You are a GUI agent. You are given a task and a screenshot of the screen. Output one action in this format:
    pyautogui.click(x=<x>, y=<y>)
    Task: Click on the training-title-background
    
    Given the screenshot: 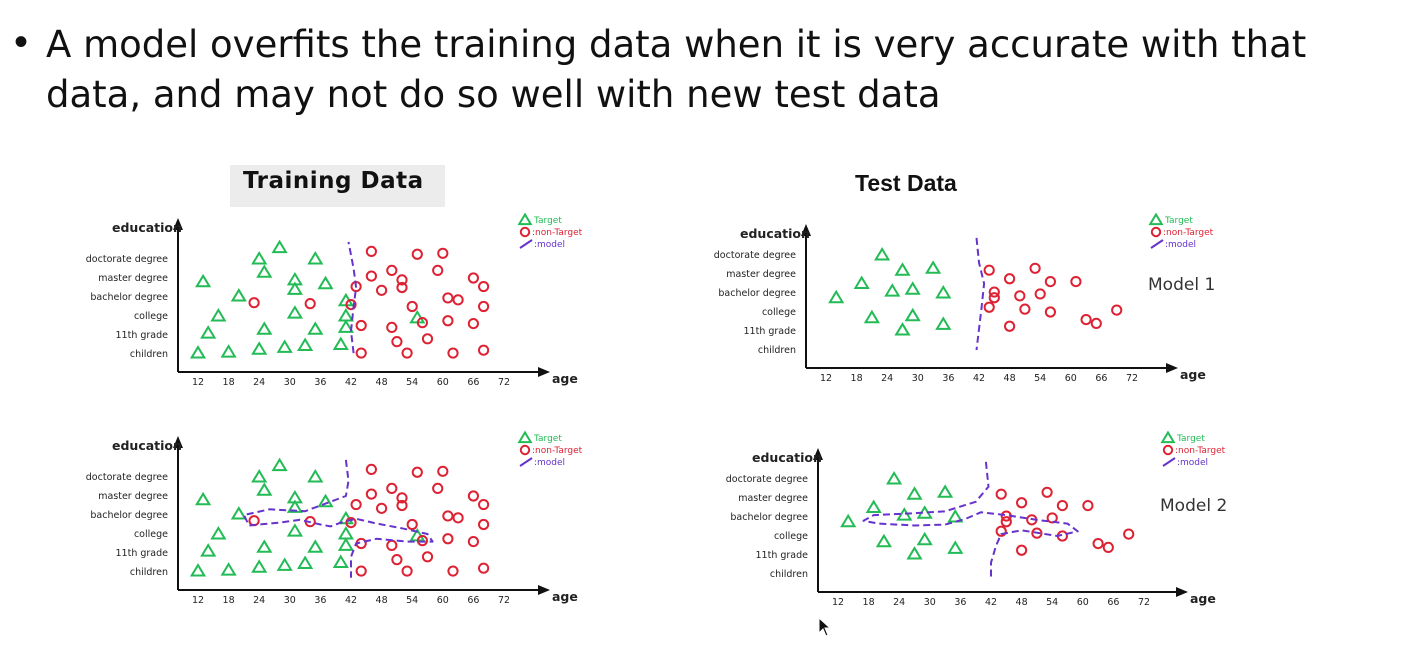 What is the action you would take?
    pyautogui.click(x=337, y=186)
    